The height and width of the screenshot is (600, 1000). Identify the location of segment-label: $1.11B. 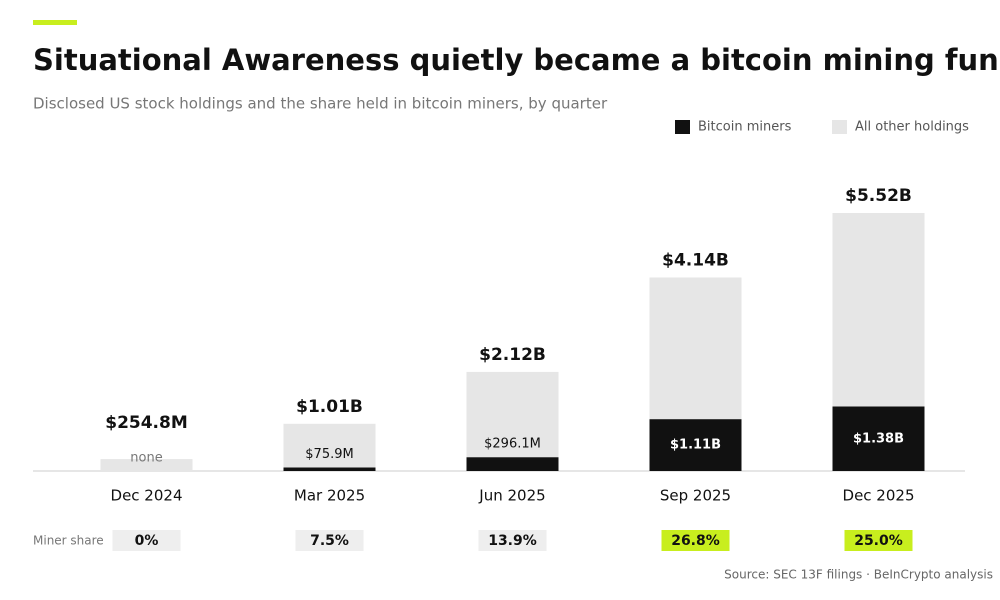
(695, 445).